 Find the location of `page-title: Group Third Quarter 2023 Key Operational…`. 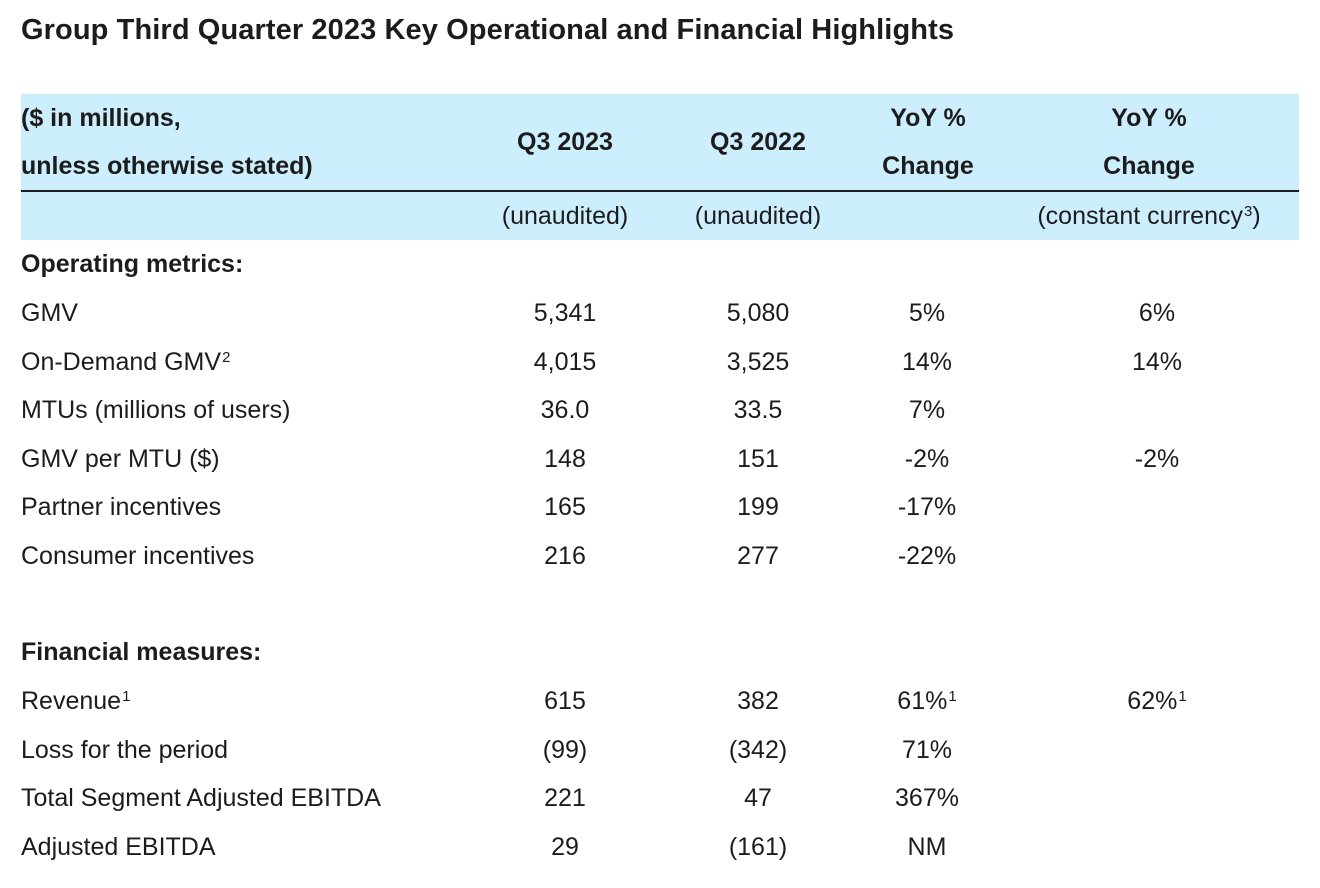

page-title: Group Third Quarter 2023 Key Operational… is located at coordinates (488, 30).